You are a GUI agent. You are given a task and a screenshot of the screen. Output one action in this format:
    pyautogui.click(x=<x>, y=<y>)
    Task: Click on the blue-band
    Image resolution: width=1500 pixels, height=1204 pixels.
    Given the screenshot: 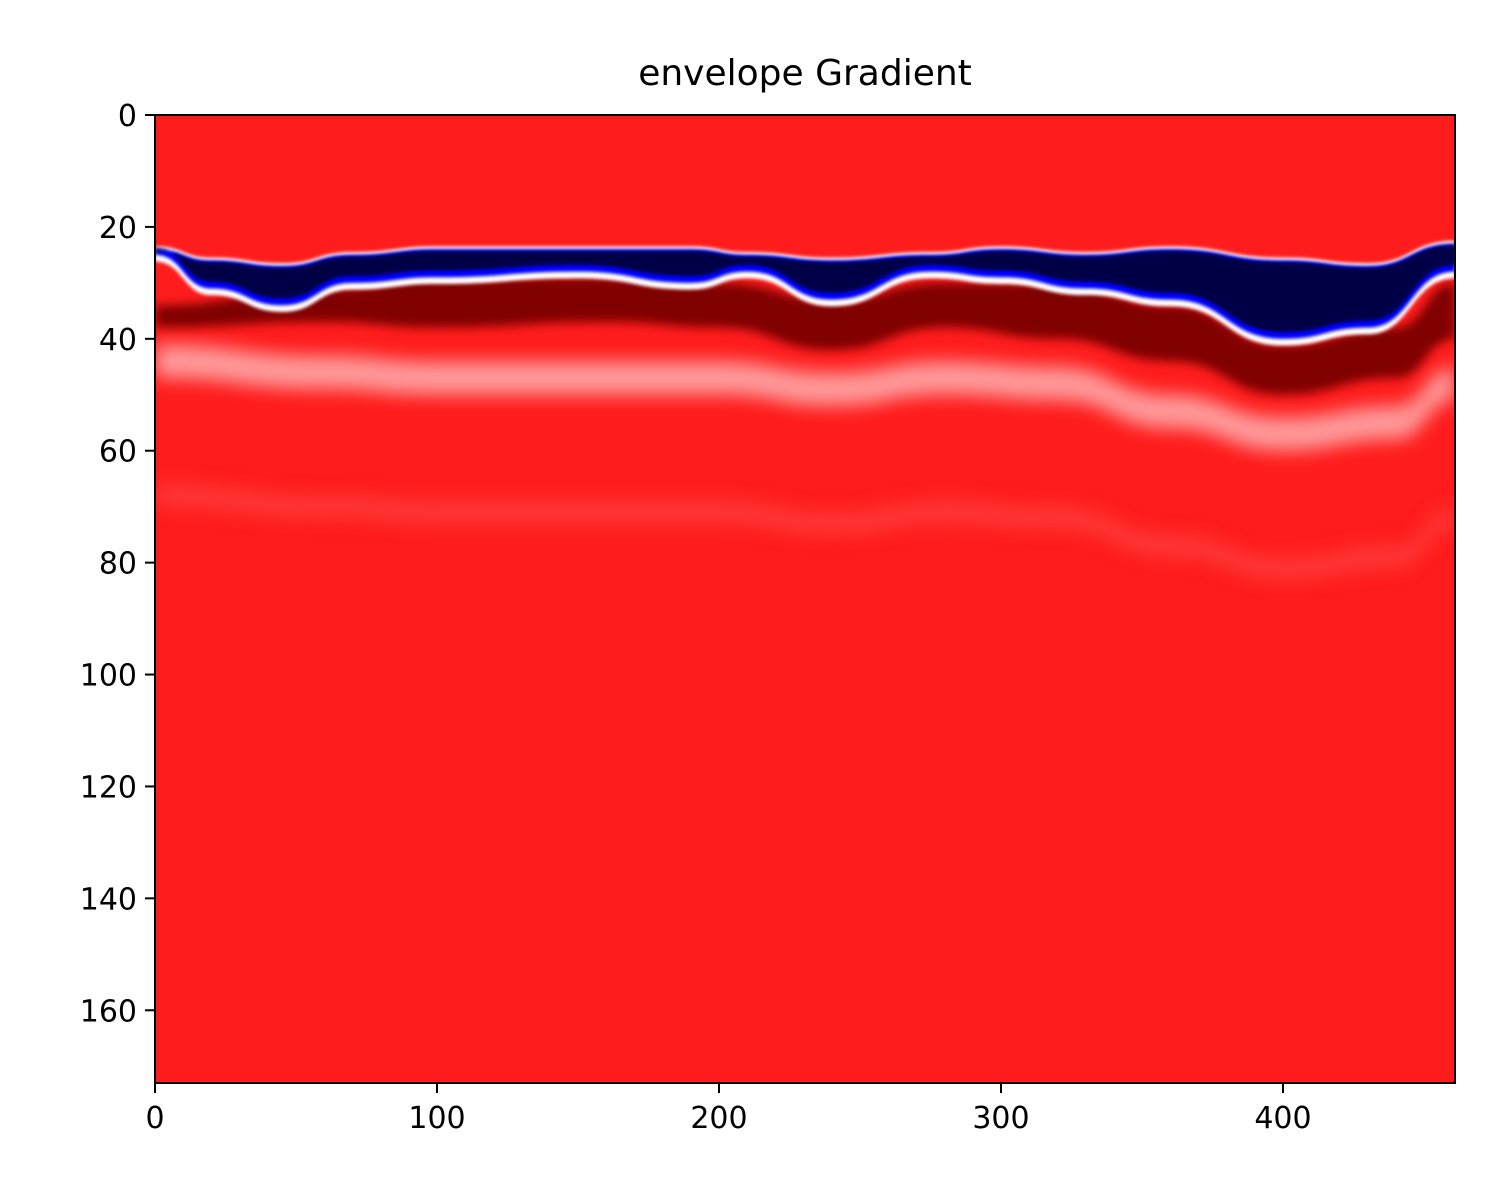 What is the action you would take?
    pyautogui.click(x=805, y=289)
    